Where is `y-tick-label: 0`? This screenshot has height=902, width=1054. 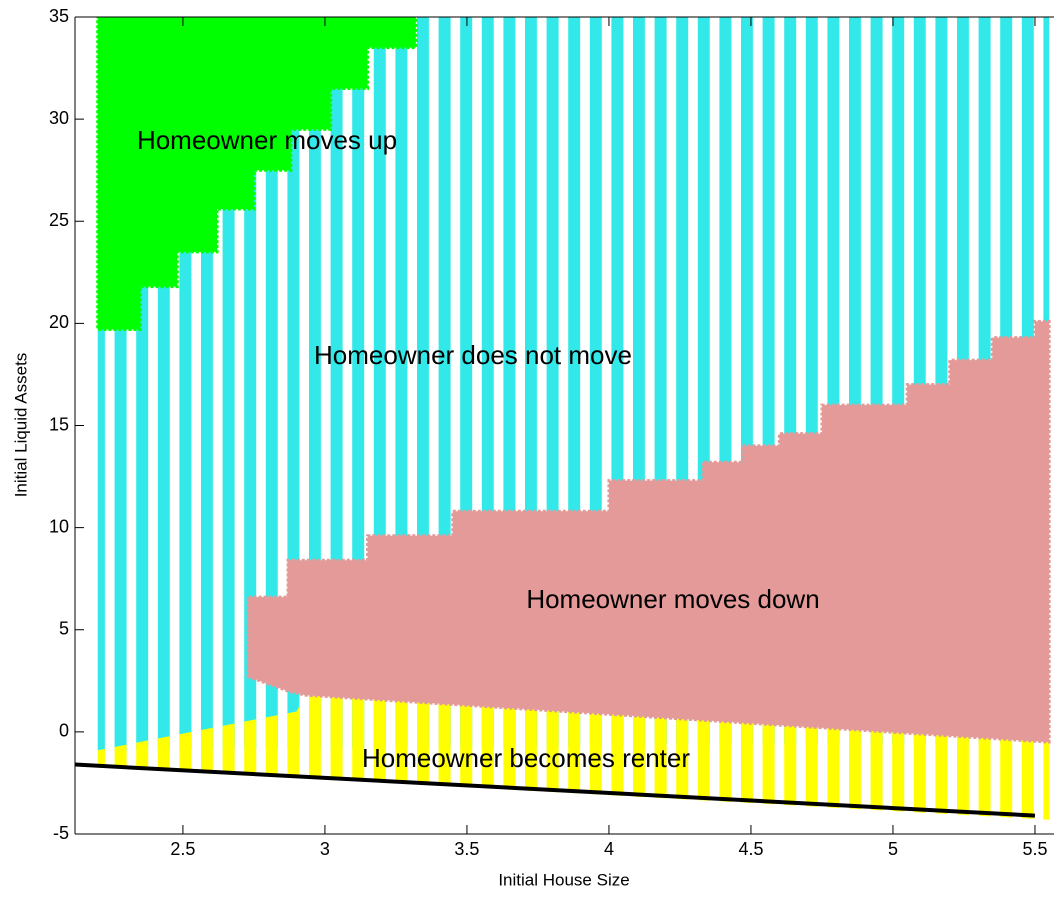
y-tick-label: 0 is located at coordinates (64, 731).